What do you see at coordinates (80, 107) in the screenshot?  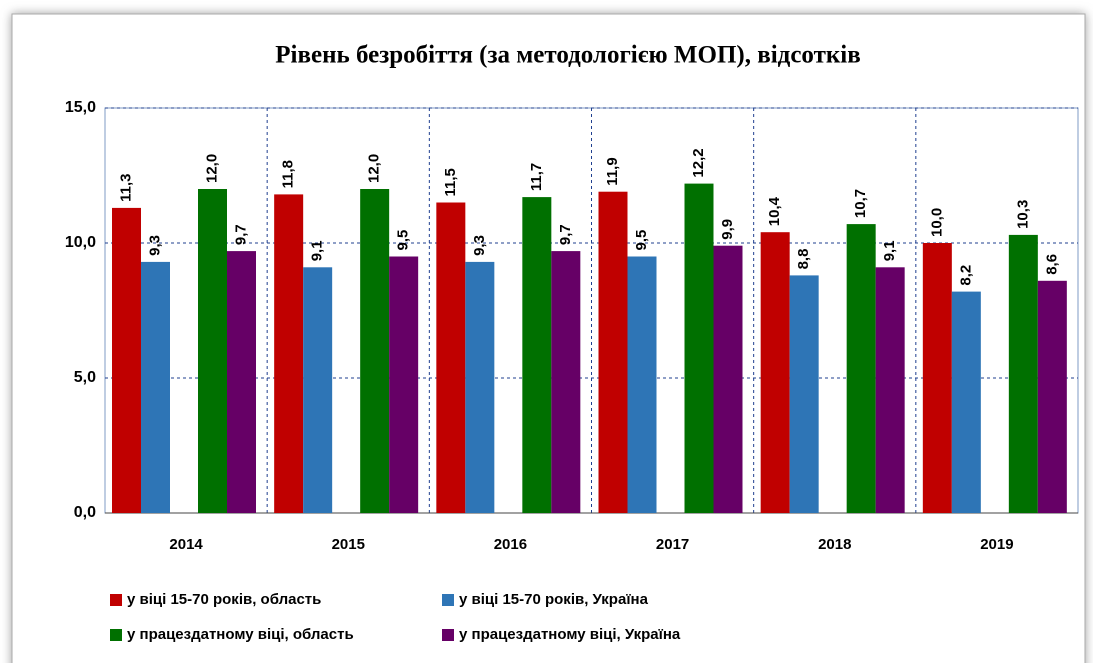 I see `y-tick-label: 15,0` at bounding box center [80, 107].